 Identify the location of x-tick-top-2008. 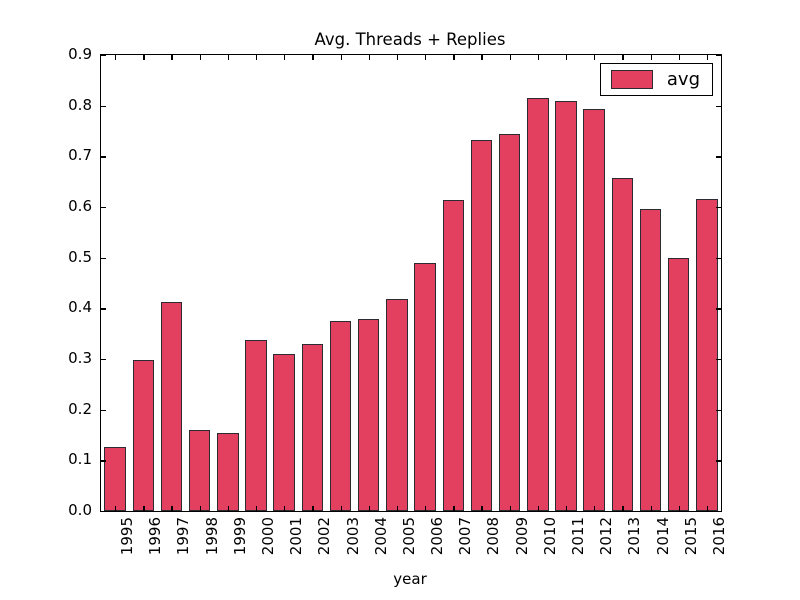
(482, 57).